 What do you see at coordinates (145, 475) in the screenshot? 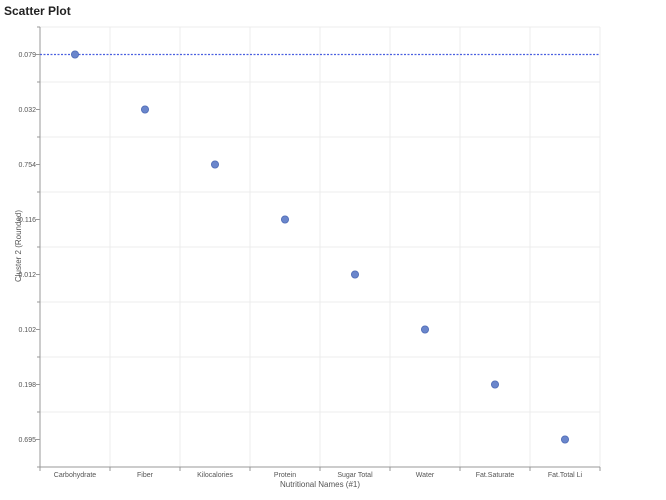
I see `x-tick-label: Fiber` at bounding box center [145, 475].